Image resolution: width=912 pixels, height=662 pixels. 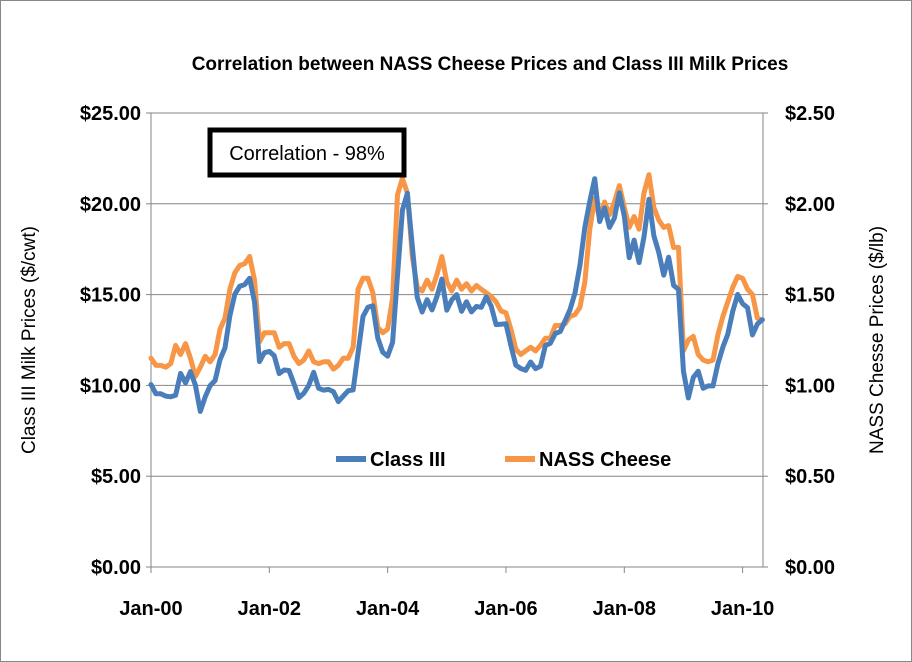 I want to click on legend-label-class-iii: Class III, so click(x=408, y=460).